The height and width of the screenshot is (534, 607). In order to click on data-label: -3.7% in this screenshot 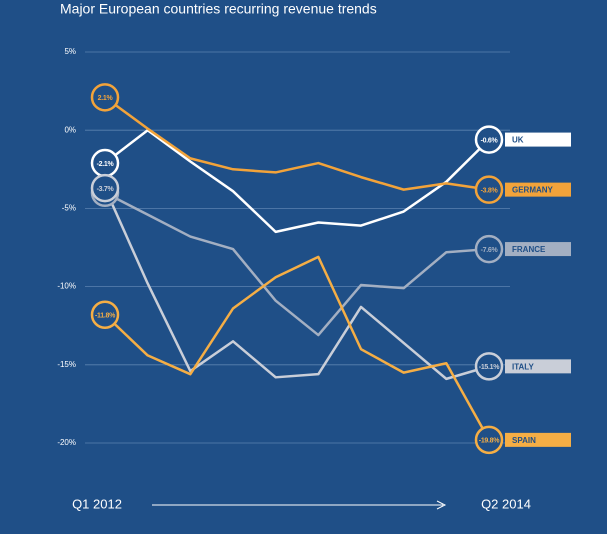, I will do `click(106, 189)`.